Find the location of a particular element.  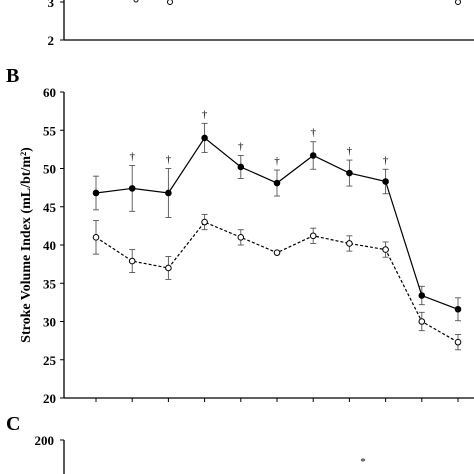

panel-b-letter: B is located at coordinates (12, 76).